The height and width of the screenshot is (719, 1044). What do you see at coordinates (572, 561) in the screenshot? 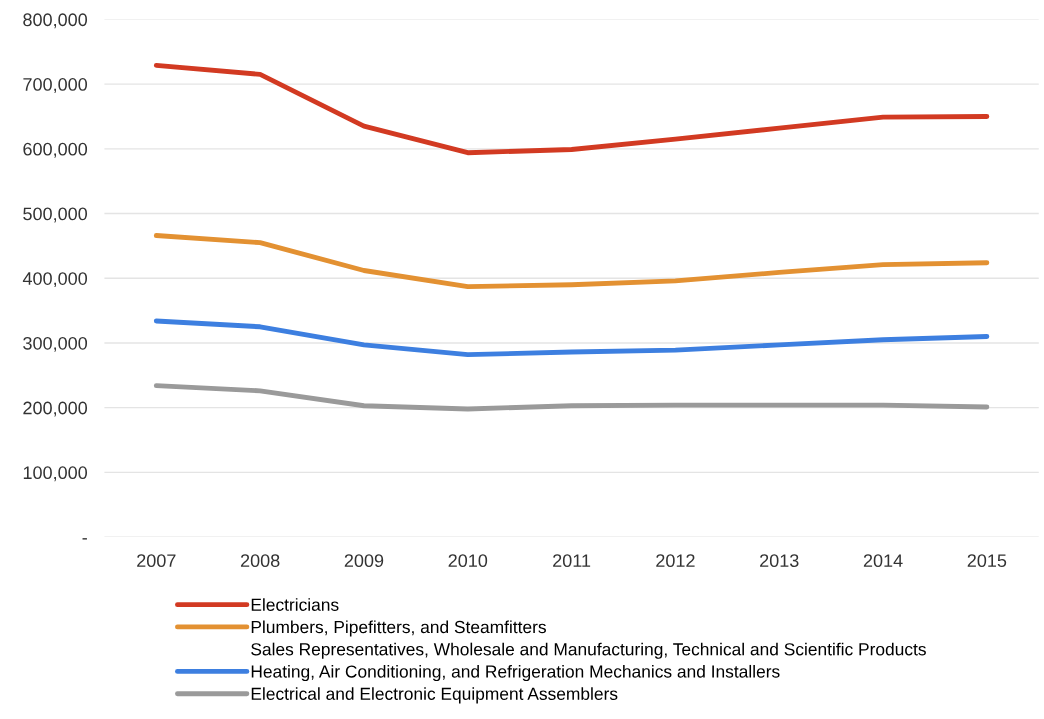
I see `x-tick-label: 2011` at bounding box center [572, 561].